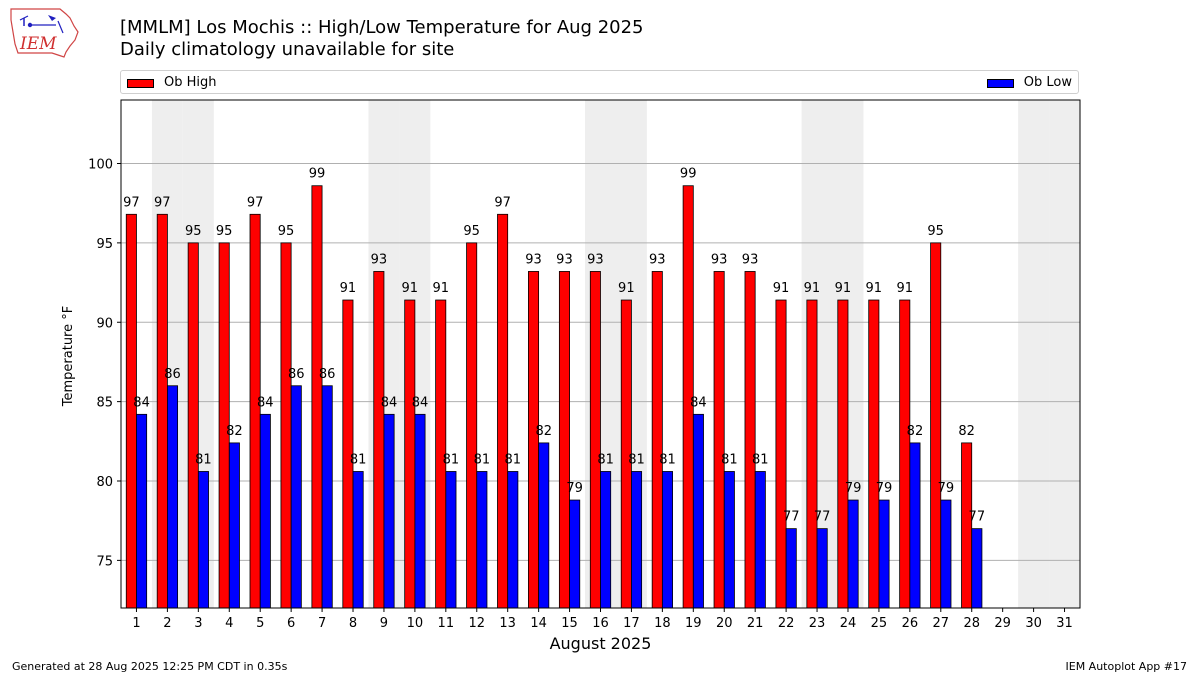 This screenshot has height=675, width=1200. What do you see at coordinates (44, 33) in the screenshot?
I see `iem-logo: IEM` at bounding box center [44, 33].